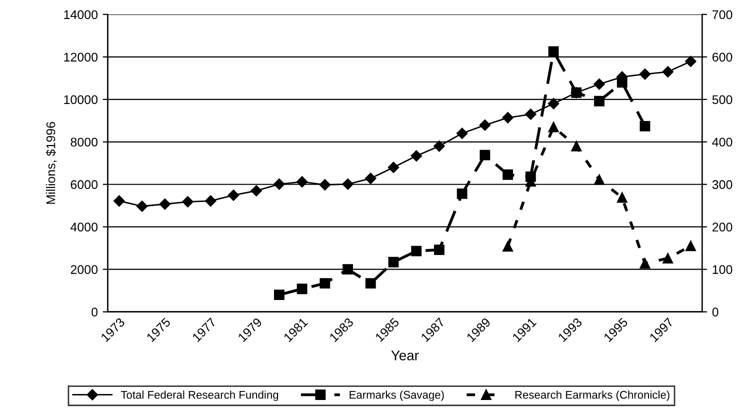 The height and width of the screenshot is (413, 743). What do you see at coordinates (715, 312) in the screenshot?
I see `y2-tick-label: 0` at bounding box center [715, 312].